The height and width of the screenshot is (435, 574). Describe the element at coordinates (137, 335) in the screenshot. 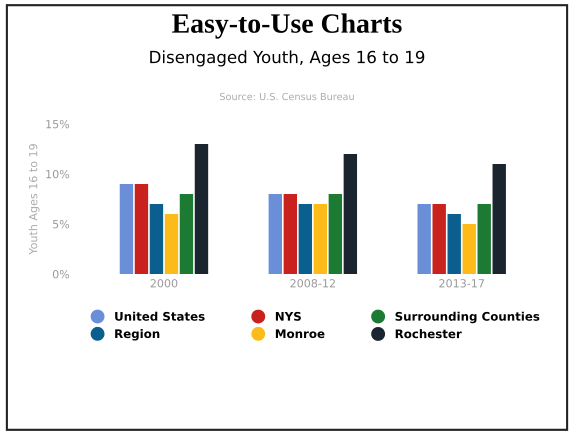

I see `legend-label: Region` at that location.